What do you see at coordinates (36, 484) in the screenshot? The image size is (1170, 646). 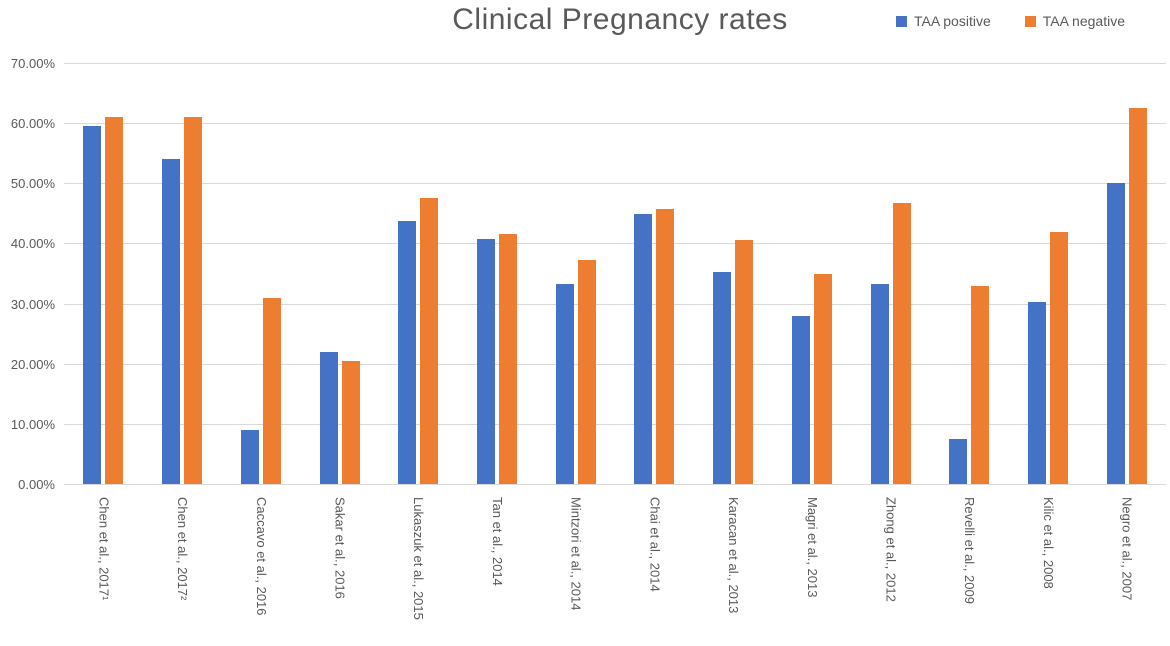 I see `y-axis-tick-label: 0.00%` at bounding box center [36, 484].